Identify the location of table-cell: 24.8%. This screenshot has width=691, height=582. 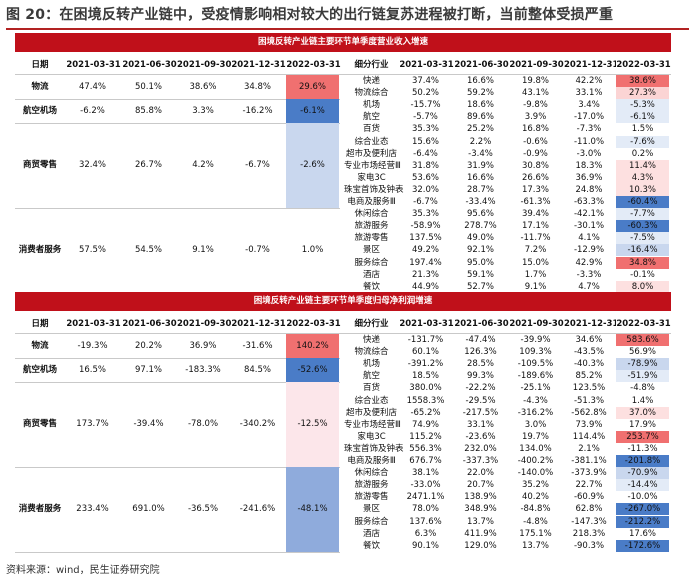
(589, 189).